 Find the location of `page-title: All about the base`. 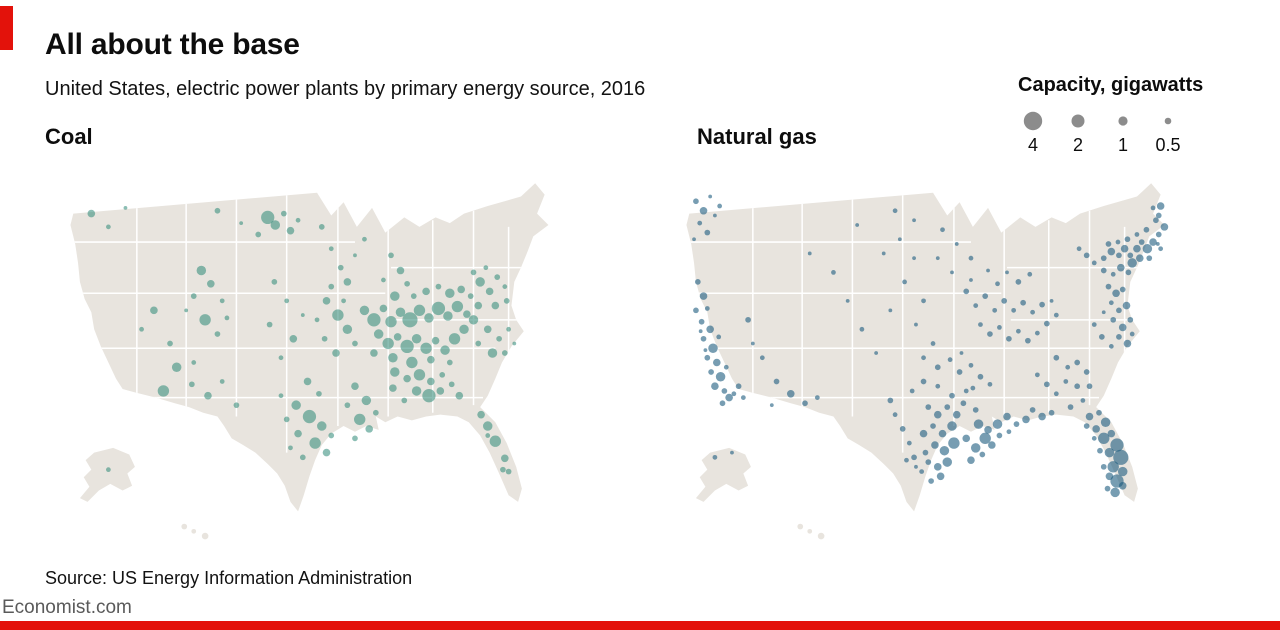

page-title: All about the base is located at coordinates (172, 44).